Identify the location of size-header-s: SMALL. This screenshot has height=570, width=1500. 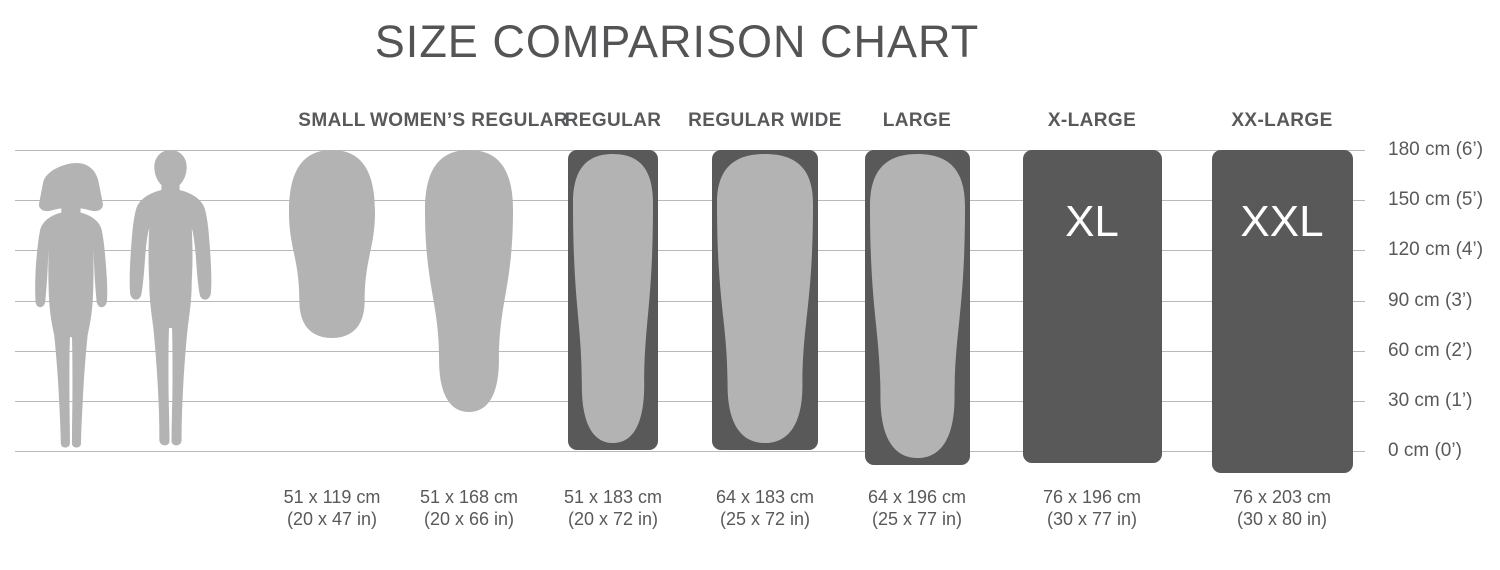
(332, 120).